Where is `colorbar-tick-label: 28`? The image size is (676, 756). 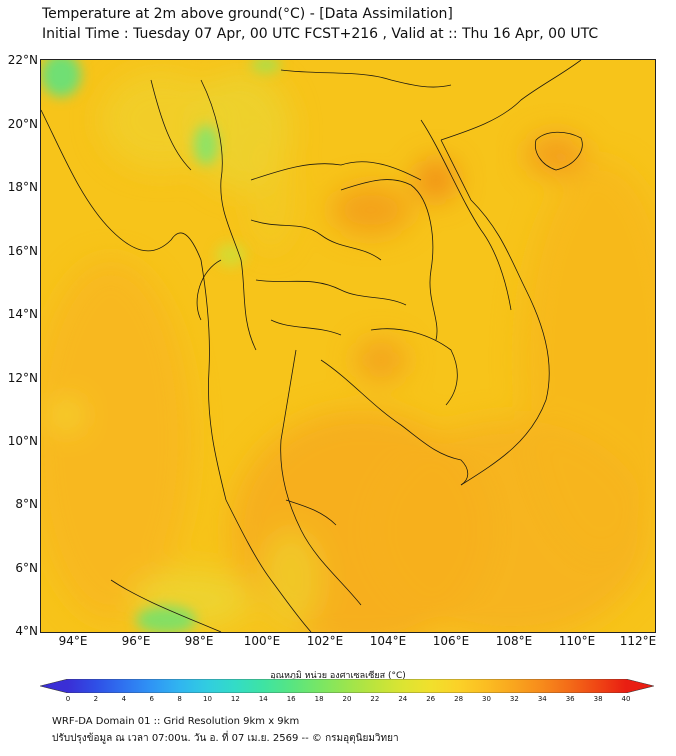 colorbar-tick-label: 28 is located at coordinates (459, 699).